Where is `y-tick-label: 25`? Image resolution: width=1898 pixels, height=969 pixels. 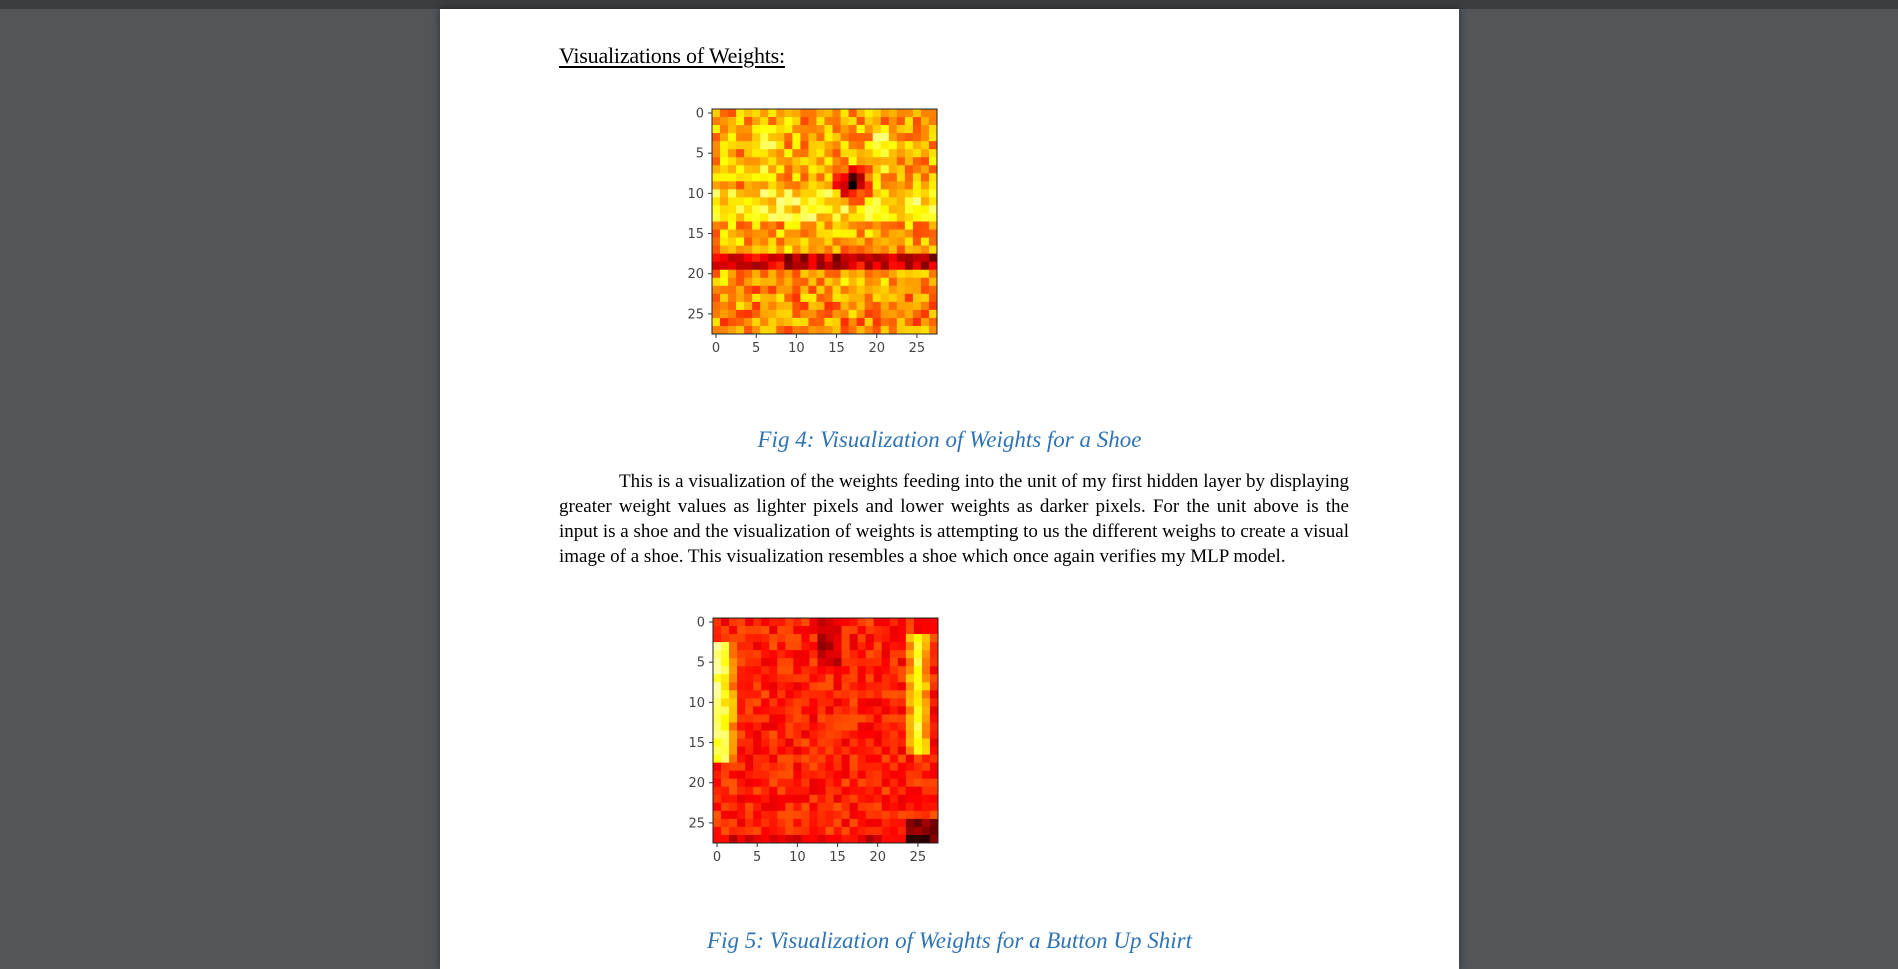
y-tick-label: 25 is located at coordinates (696, 823).